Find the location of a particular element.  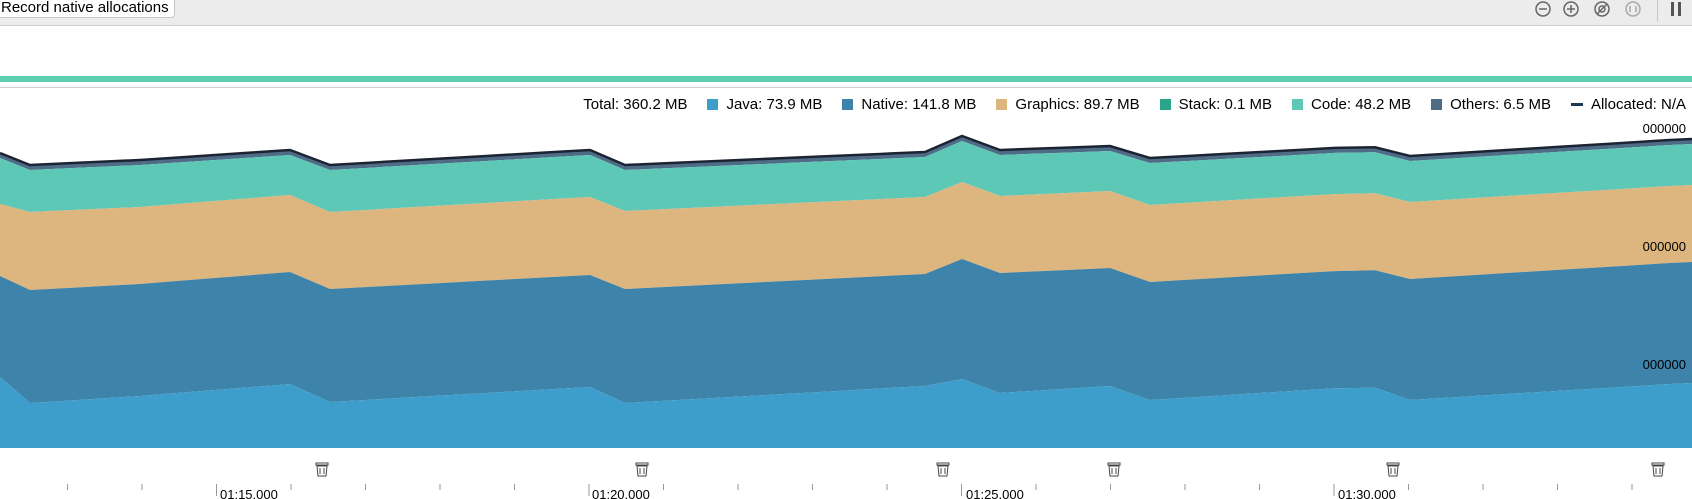

legend-total-label: Total: 360.2 MB is located at coordinates (635, 104).